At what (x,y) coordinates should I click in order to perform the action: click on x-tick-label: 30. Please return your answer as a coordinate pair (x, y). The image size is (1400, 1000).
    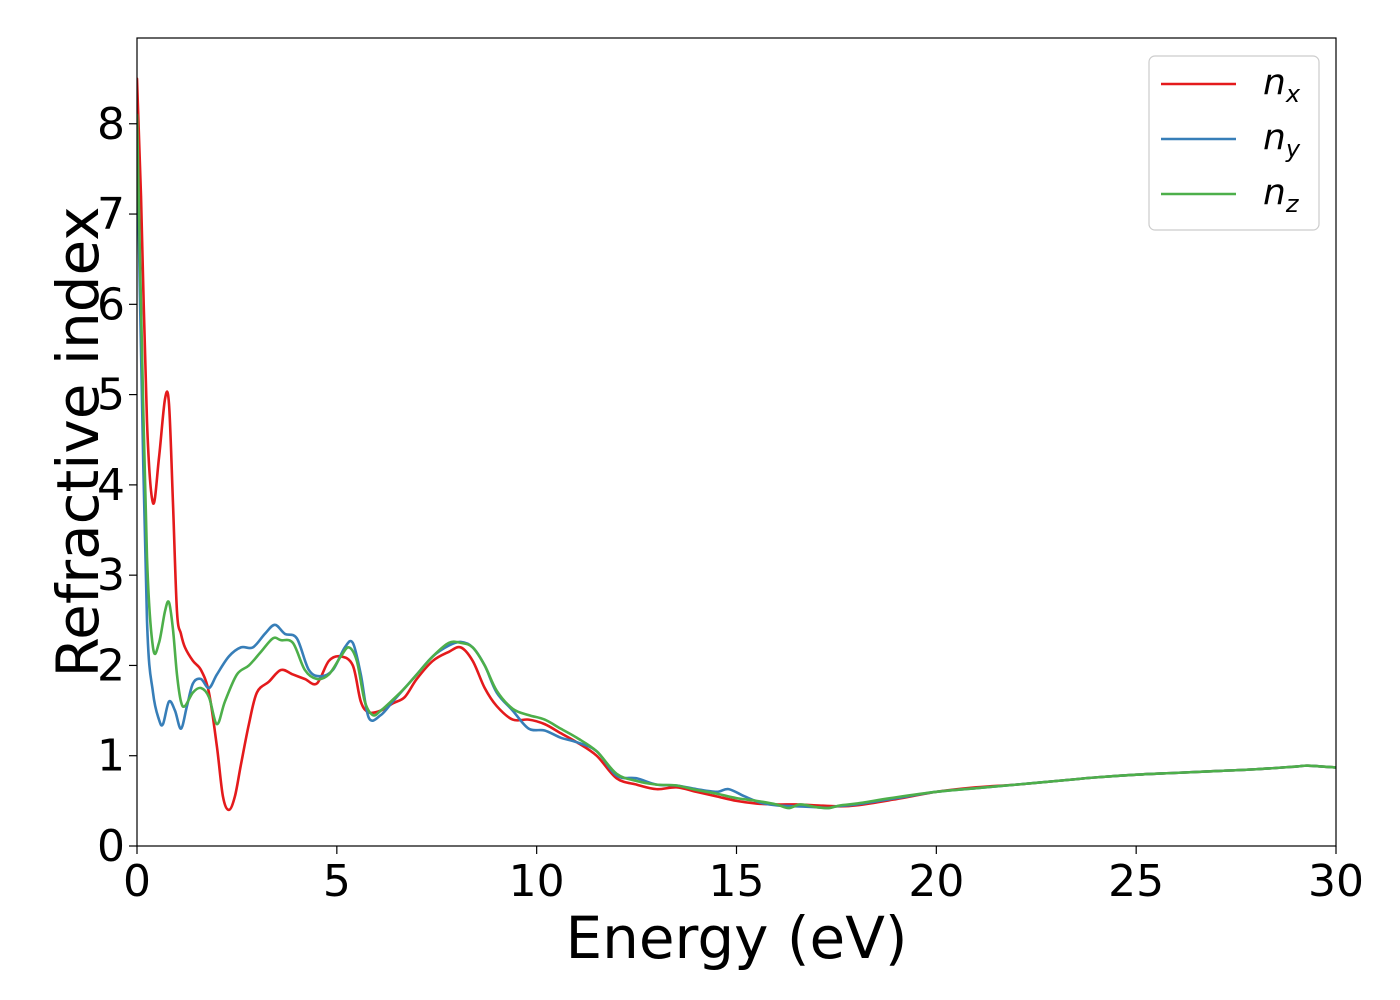
    Looking at the image, I should click on (1336, 881).